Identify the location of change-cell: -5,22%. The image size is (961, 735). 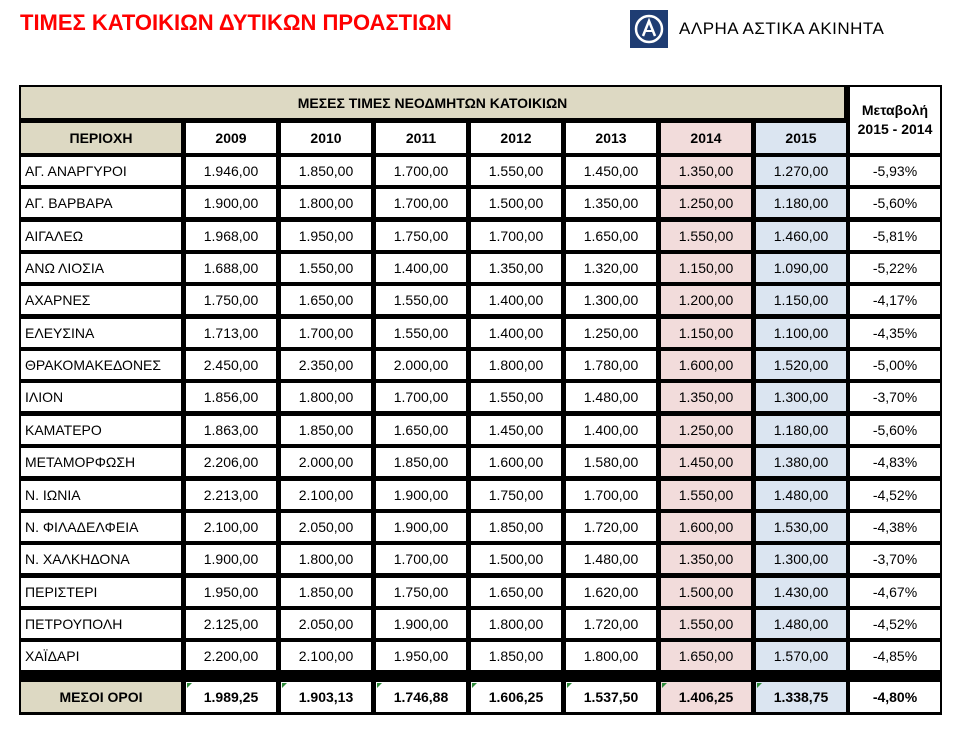
(895, 268).